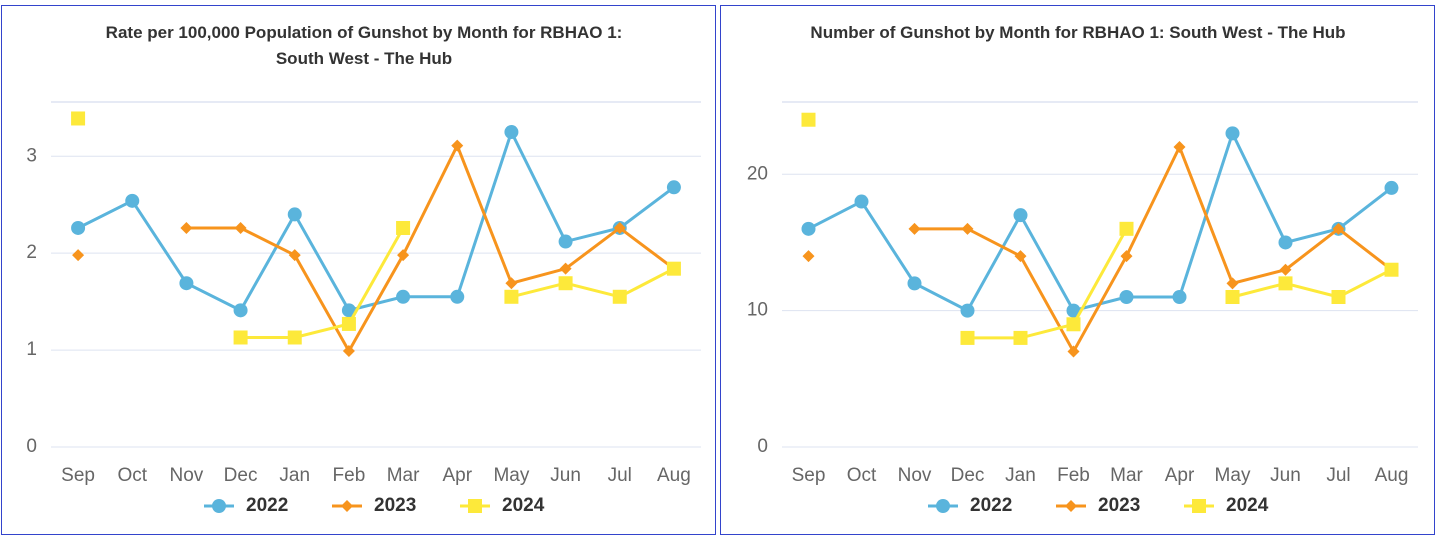 The height and width of the screenshot is (539, 1440). Describe the element at coordinates (757, 173) in the screenshot. I see `y-tick-label: 20` at that location.